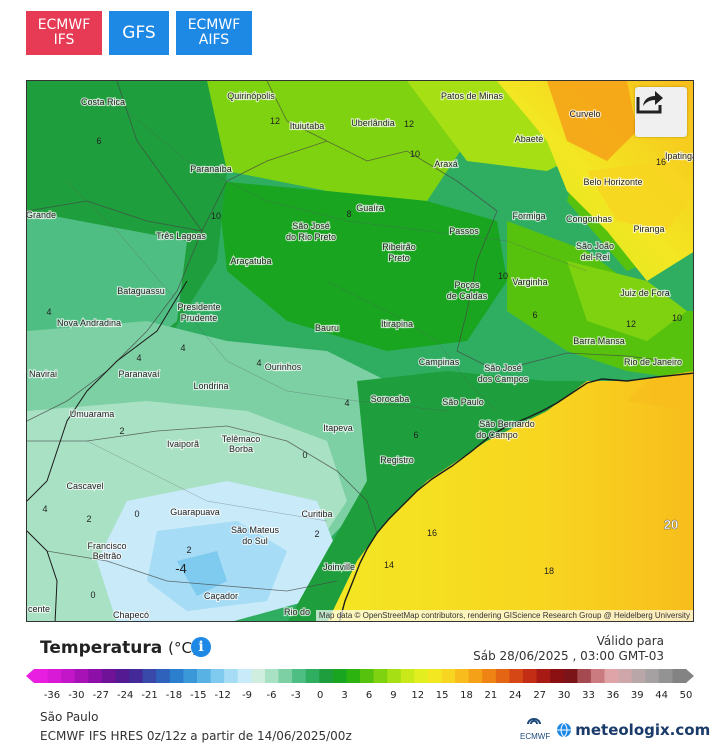 This screenshot has width=720, height=750. I want to click on city-label: Varginha, so click(529, 282).